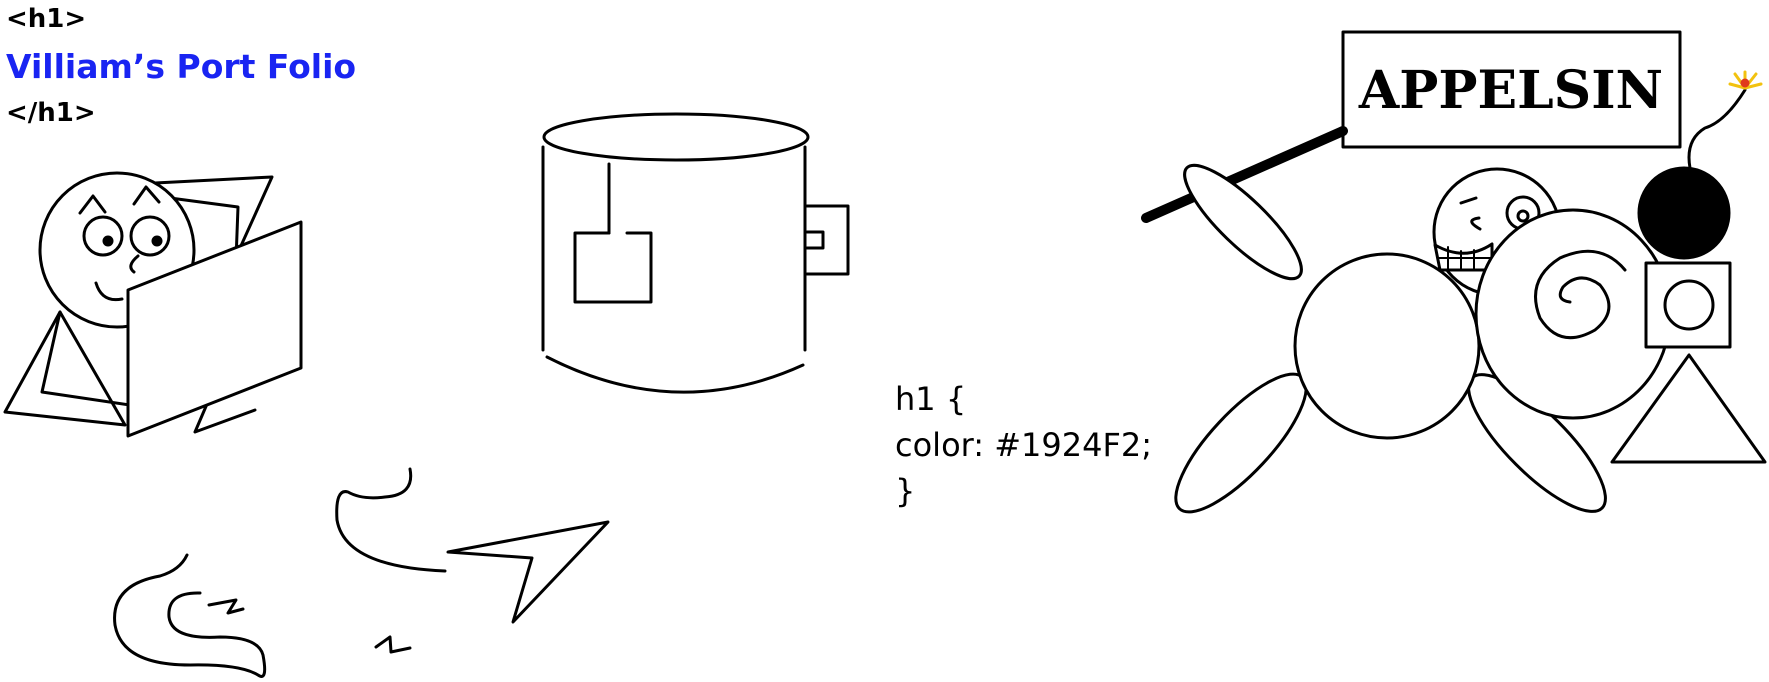 The image size is (1769, 682). What do you see at coordinates (1745, 80) in the screenshot?
I see `spark-icon` at bounding box center [1745, 80].